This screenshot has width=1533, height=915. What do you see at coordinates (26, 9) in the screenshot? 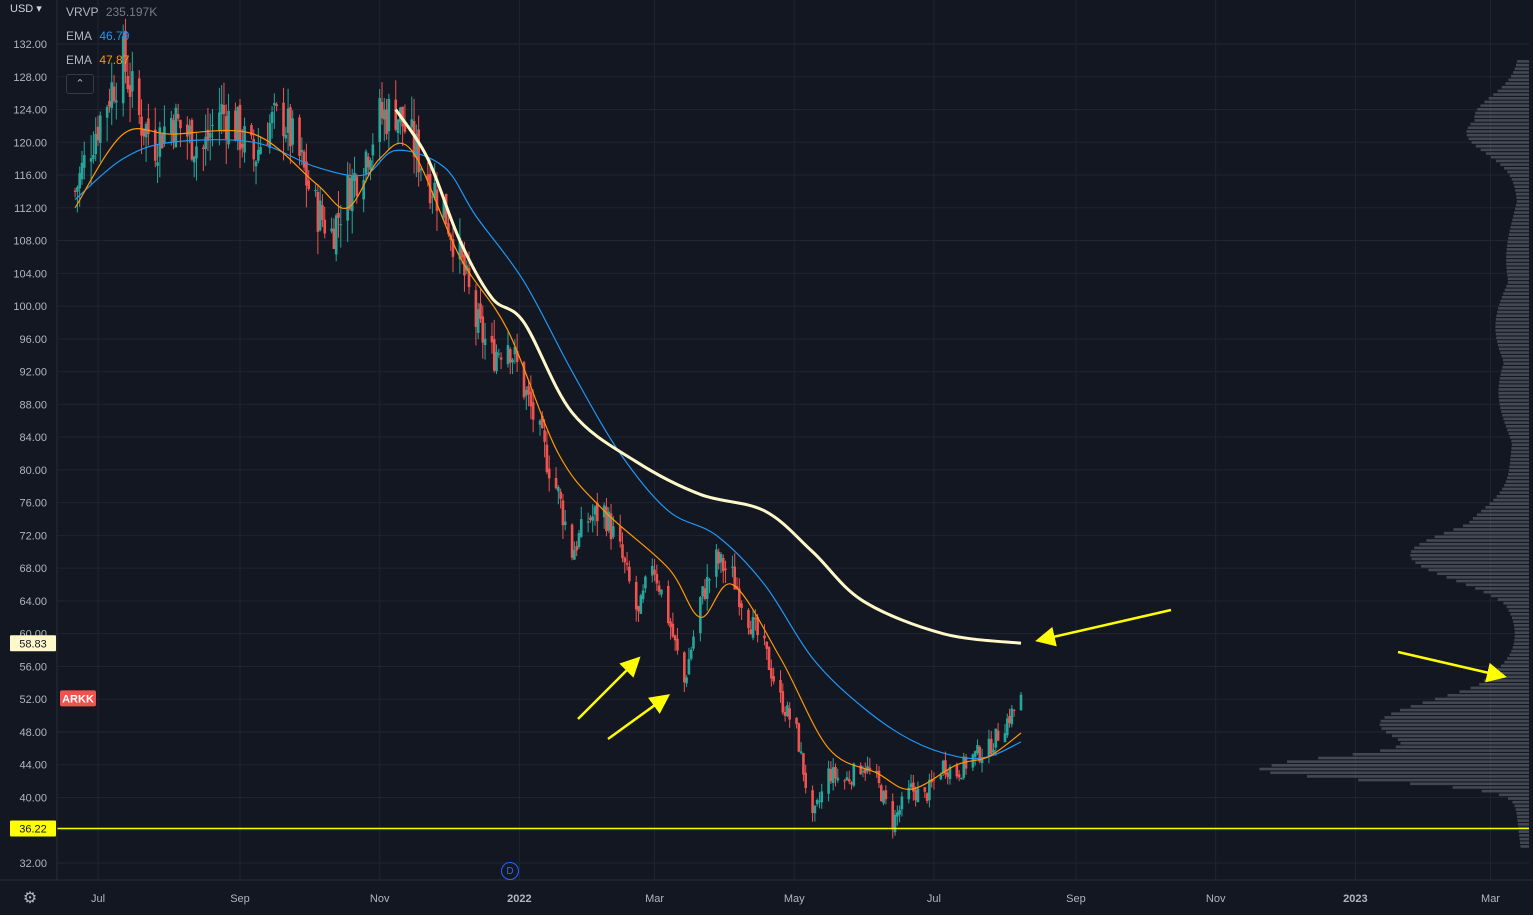
I see `currency-selector: USD ▾` at bounding box center [26, 9].